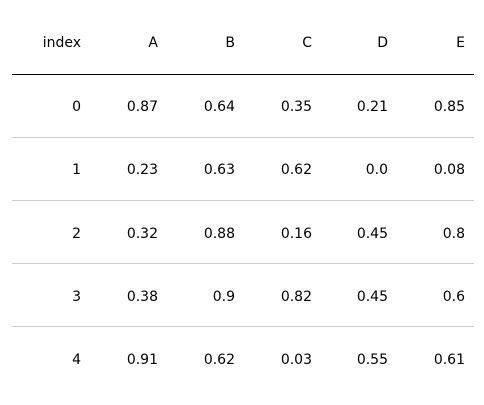  Describe the element at coordinates (296, 360) in the screenshot. I see `table-cell: 0.03` at that location.